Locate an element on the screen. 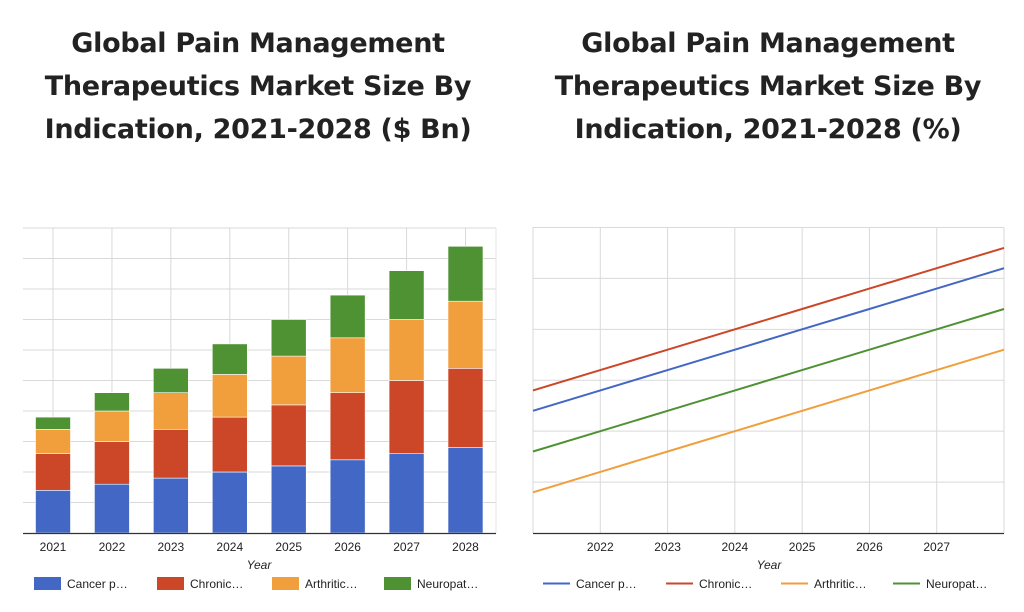 This screenshot has height=612, width=1024. bar-chart-x-ticks: 2021 2022 2023 2024 2025 2026 2027 2028 is located at coordinates (260, 547).